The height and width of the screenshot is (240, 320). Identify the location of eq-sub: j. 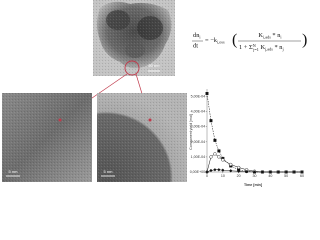
(282, 48).